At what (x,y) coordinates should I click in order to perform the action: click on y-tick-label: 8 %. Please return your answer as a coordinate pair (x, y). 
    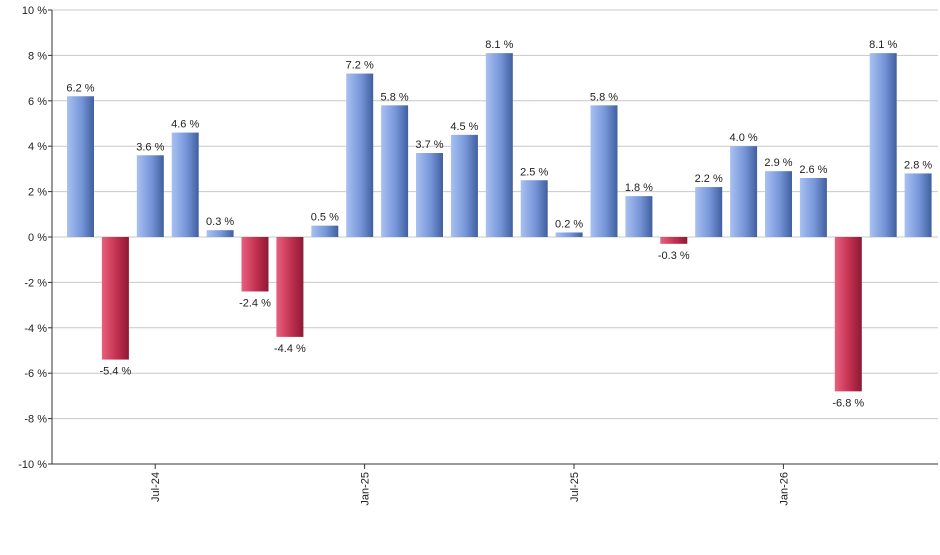
    Looking at the image, I should click on (37, 56).